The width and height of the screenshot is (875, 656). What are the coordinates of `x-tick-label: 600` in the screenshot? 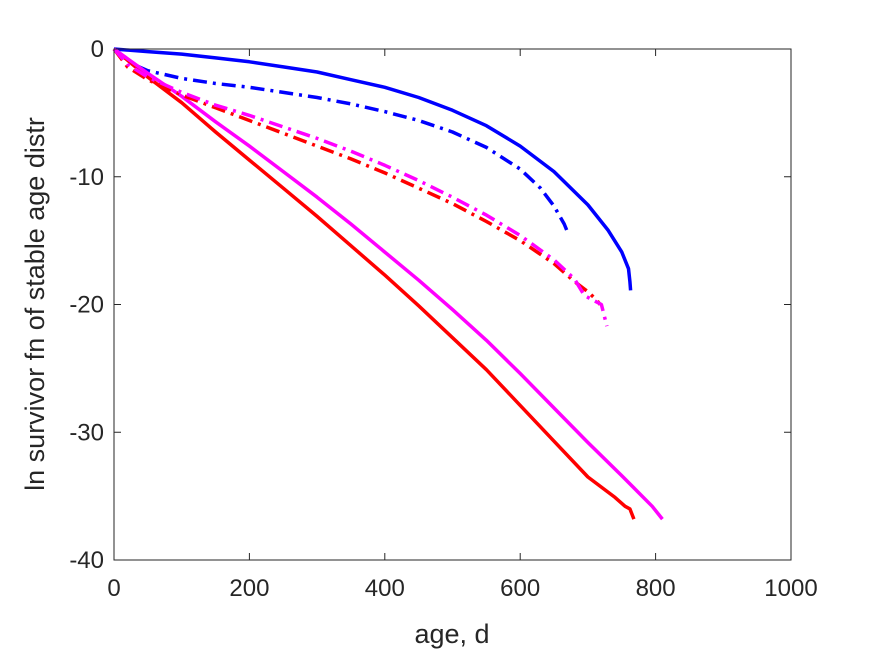 It's located at (520, 588).